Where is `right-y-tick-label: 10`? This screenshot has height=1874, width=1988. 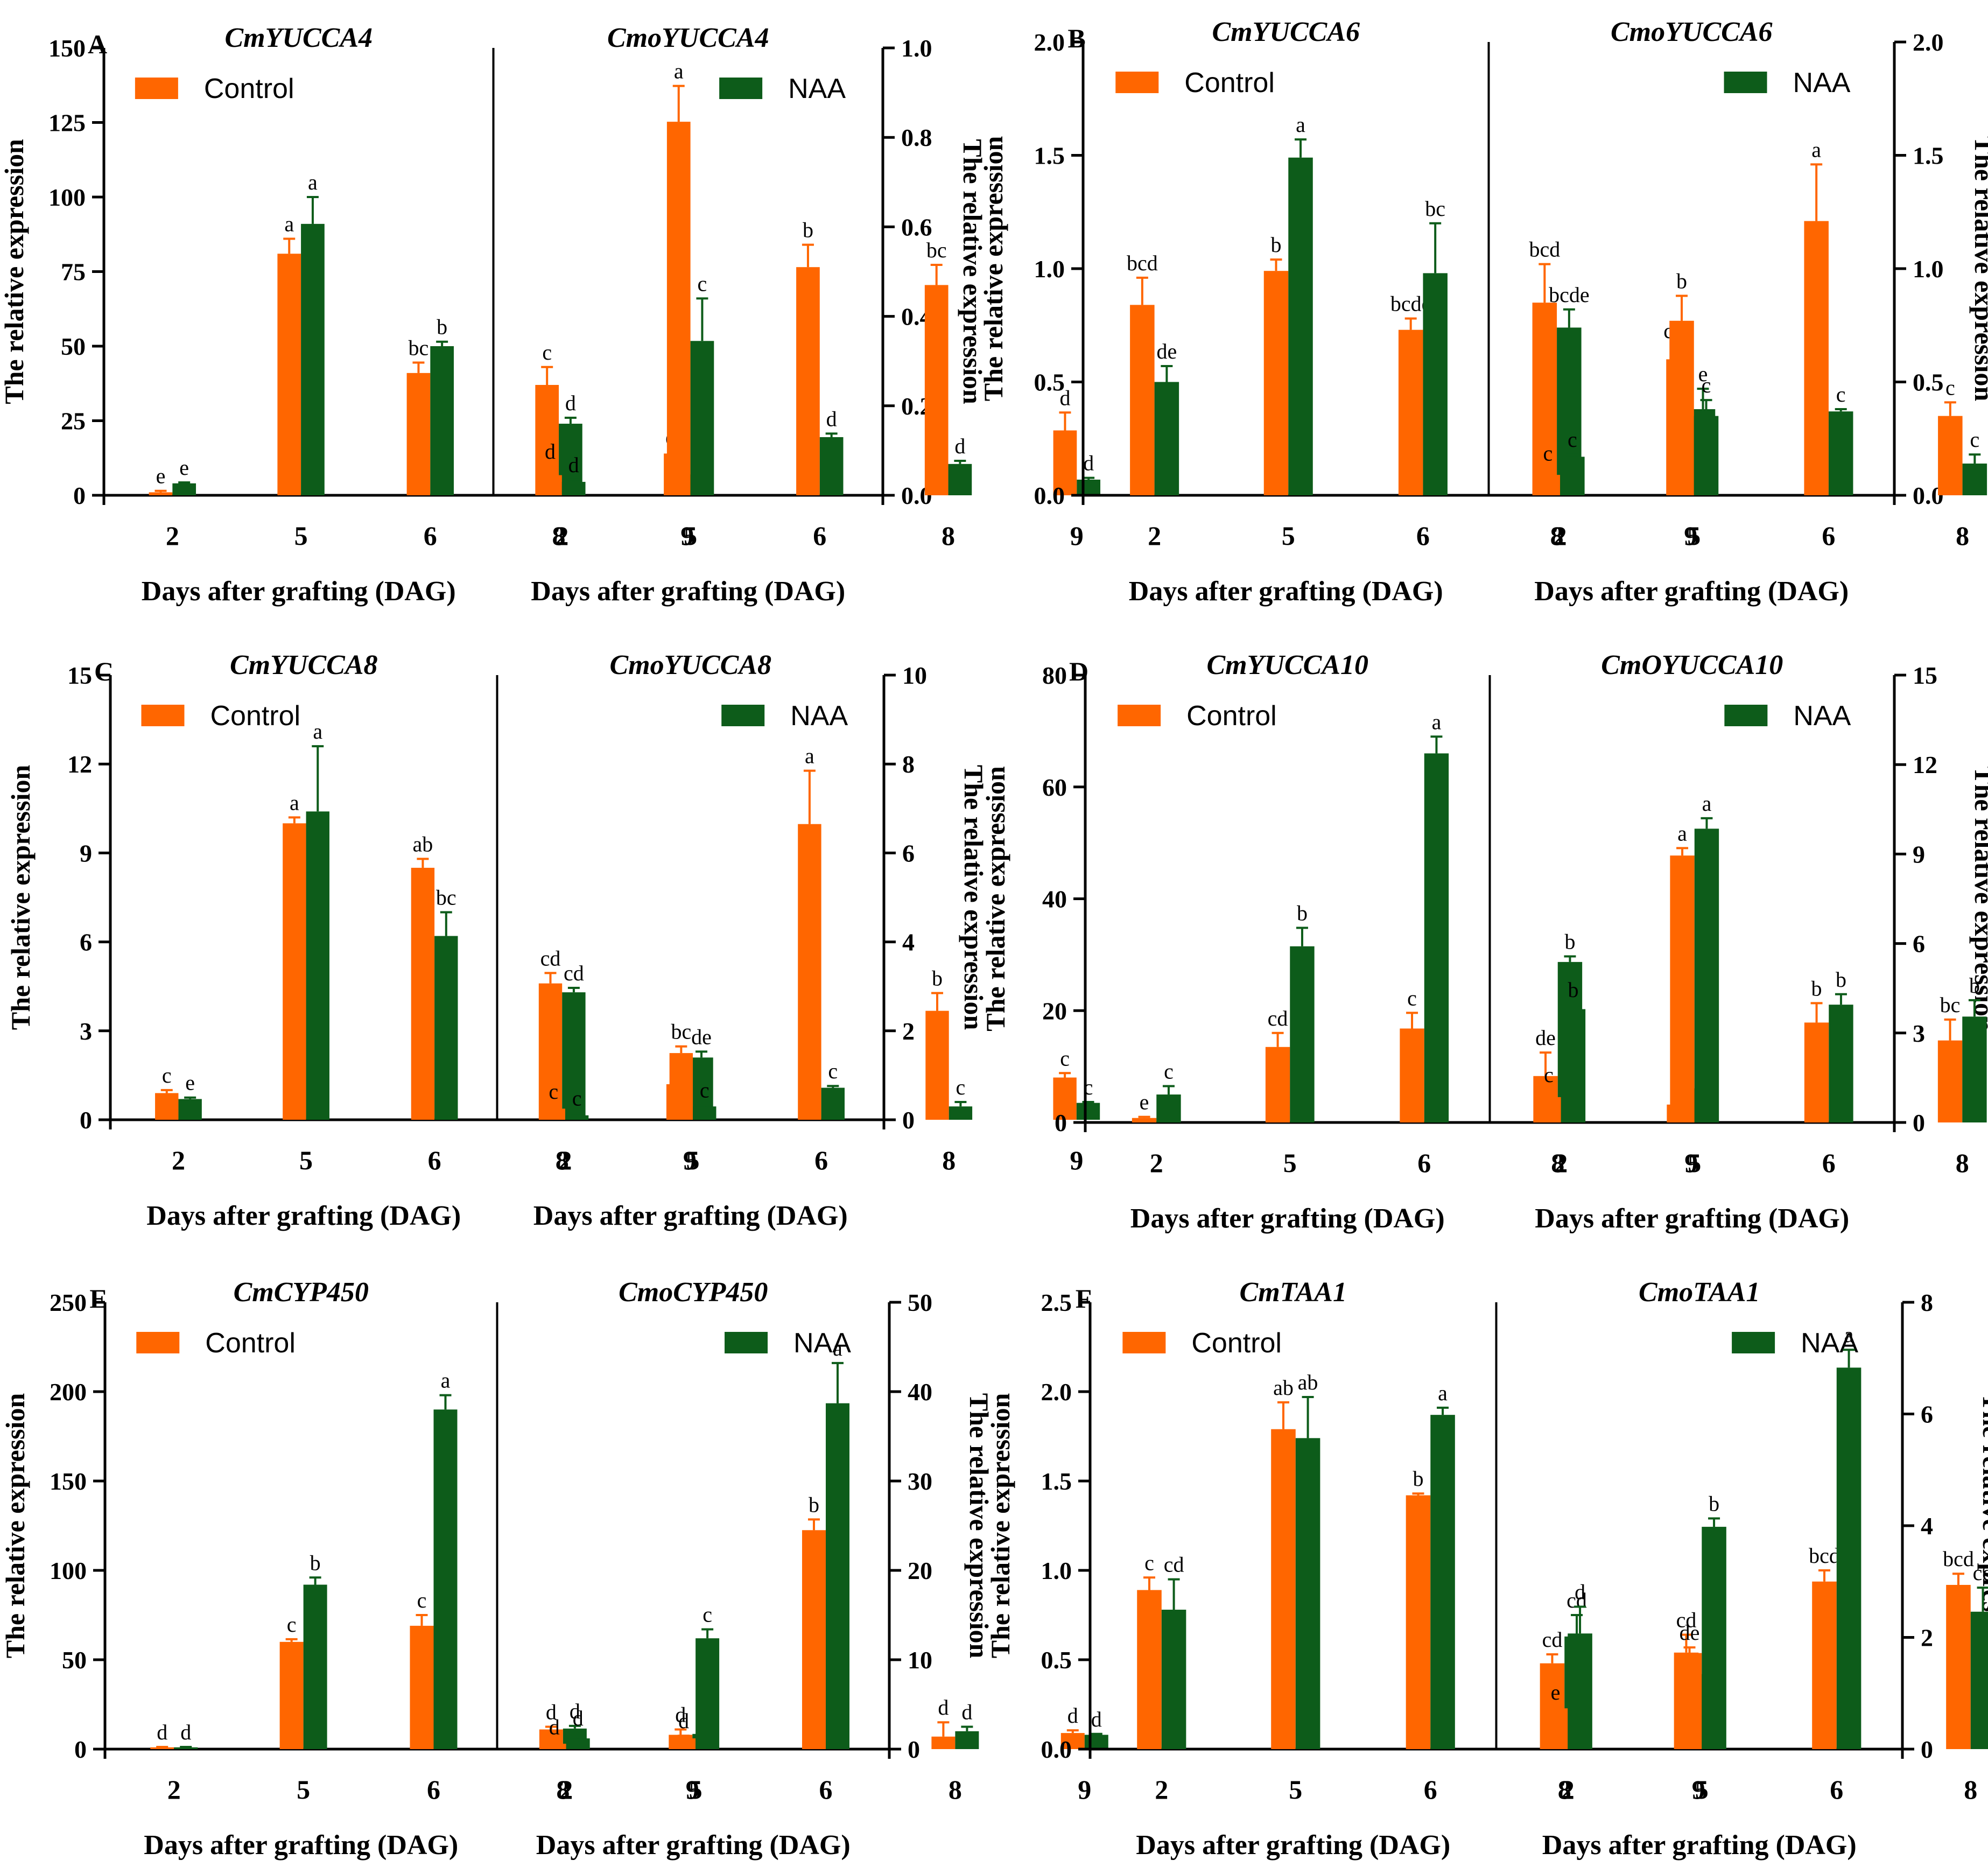 right-y-tick-label: 10 is located at coordinates (914, 675).